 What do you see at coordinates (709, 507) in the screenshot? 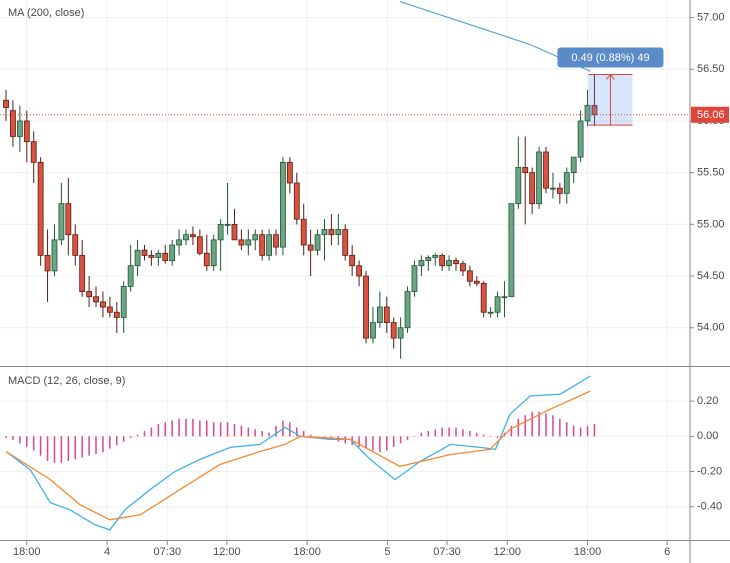
I see `y-tick-label: -0.40` at bounding box center [709, 507].